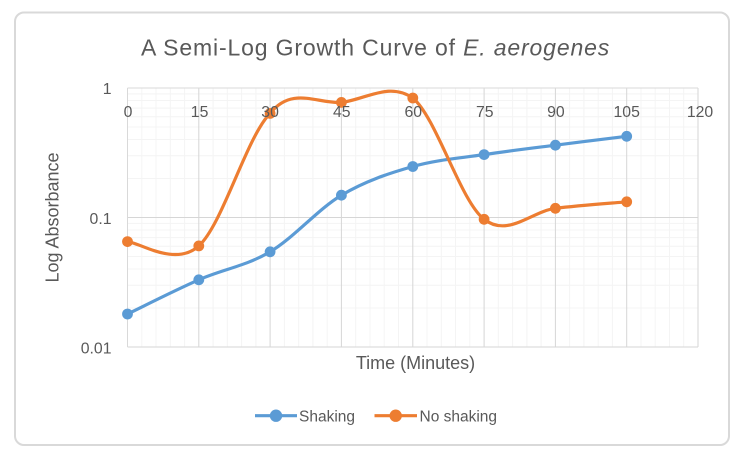 This screenshot has height=451, width=742. What do you see at coordinates (556, 112) in the screenshot?
I see `svg-text: 90` at bounding box center [556, 112].